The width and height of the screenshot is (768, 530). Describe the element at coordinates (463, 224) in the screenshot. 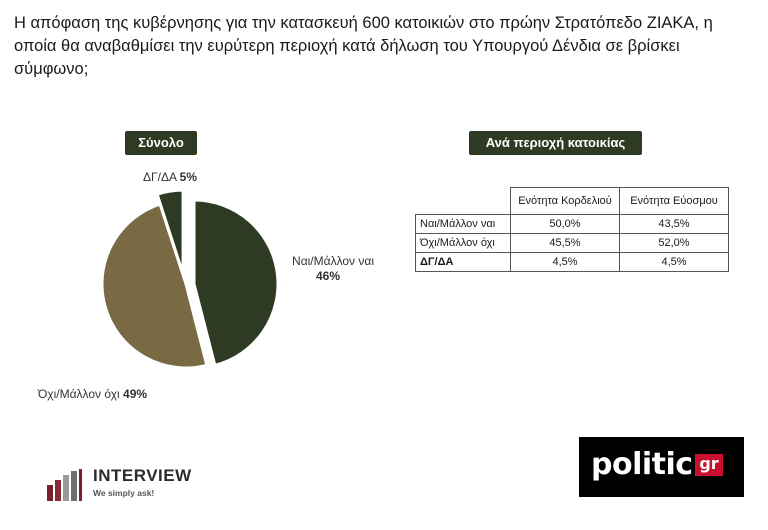

I see `table-row-label: Ναι/Μάλλον ναι` at that location.